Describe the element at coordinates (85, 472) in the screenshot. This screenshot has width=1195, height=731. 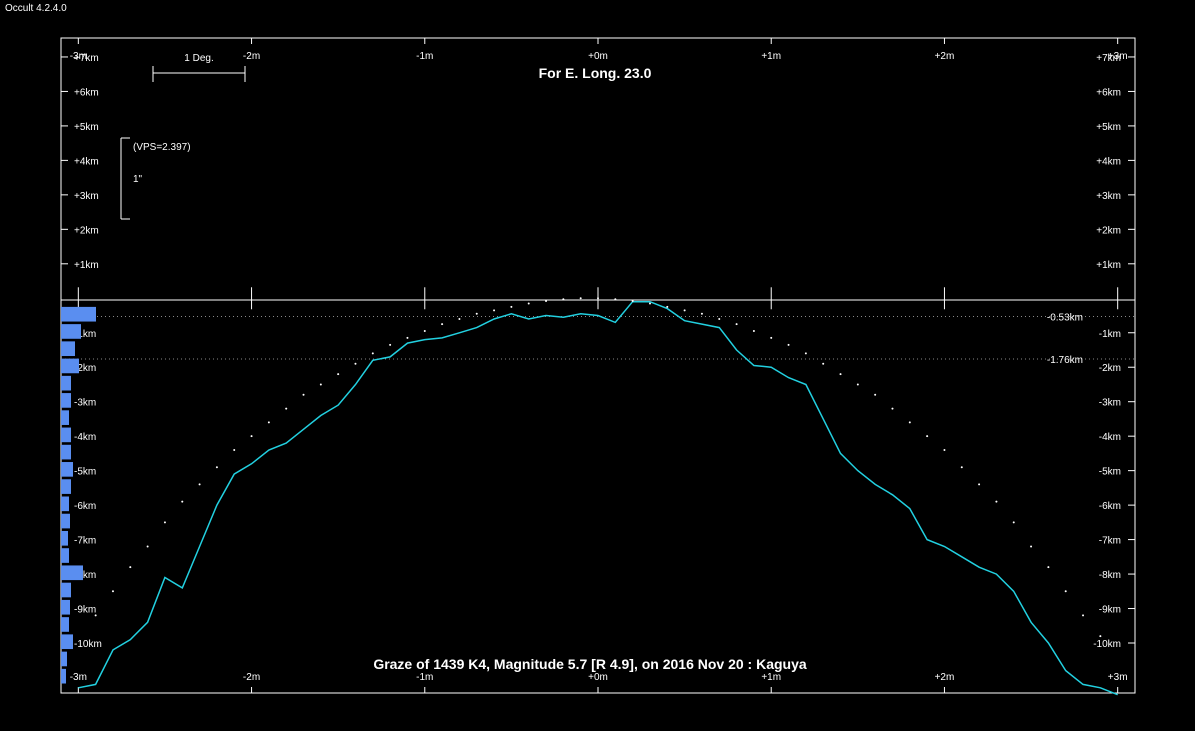
I see `y-tick-label-left: -5km` at that location.